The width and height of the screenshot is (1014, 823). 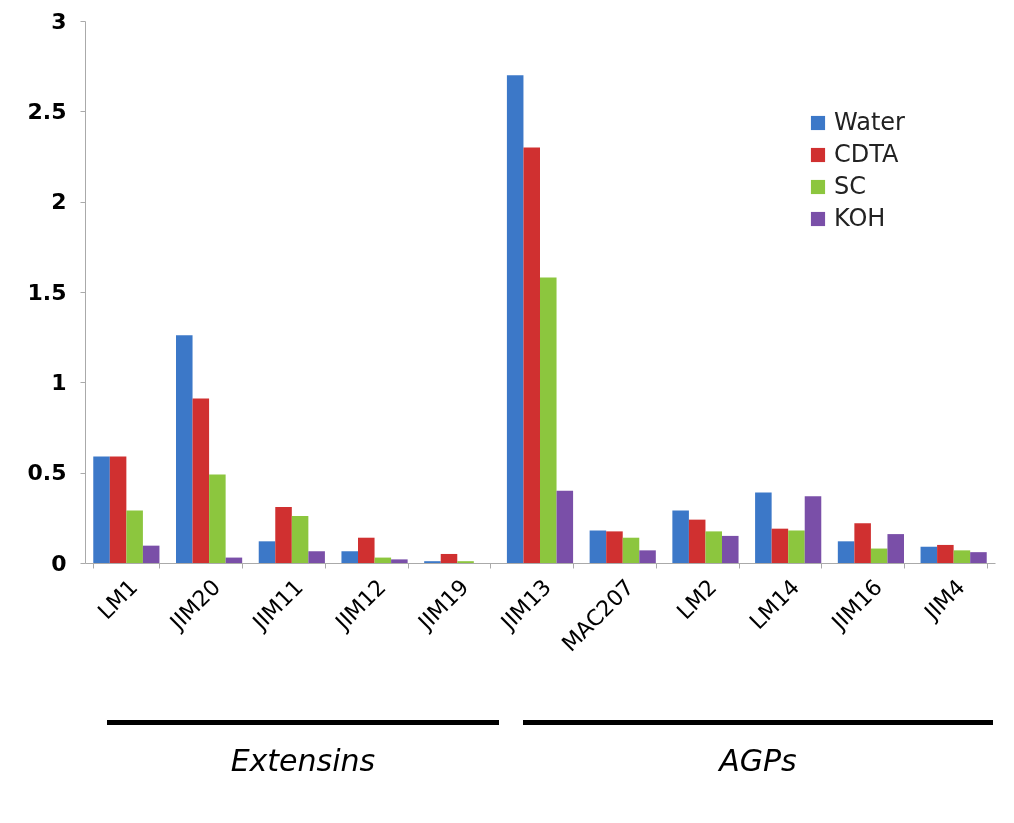 What do you see at coordinates (59, 563) in the screenshot?
I see `y-tick-label: 0` at bounding box center [59, 563].